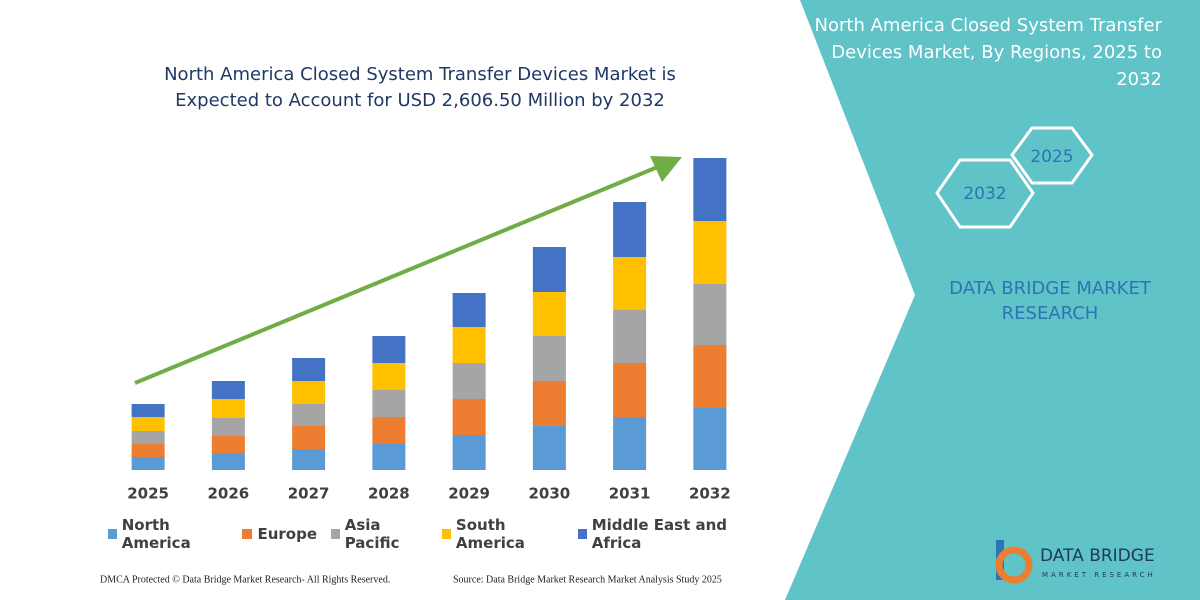 Image resolution: width=1200 pixels, height=600 pixels. What do you see at coordinates (148, 494) in the screenshot?
I see `x-tick-label: 2025` at bounding box center [148, 494].